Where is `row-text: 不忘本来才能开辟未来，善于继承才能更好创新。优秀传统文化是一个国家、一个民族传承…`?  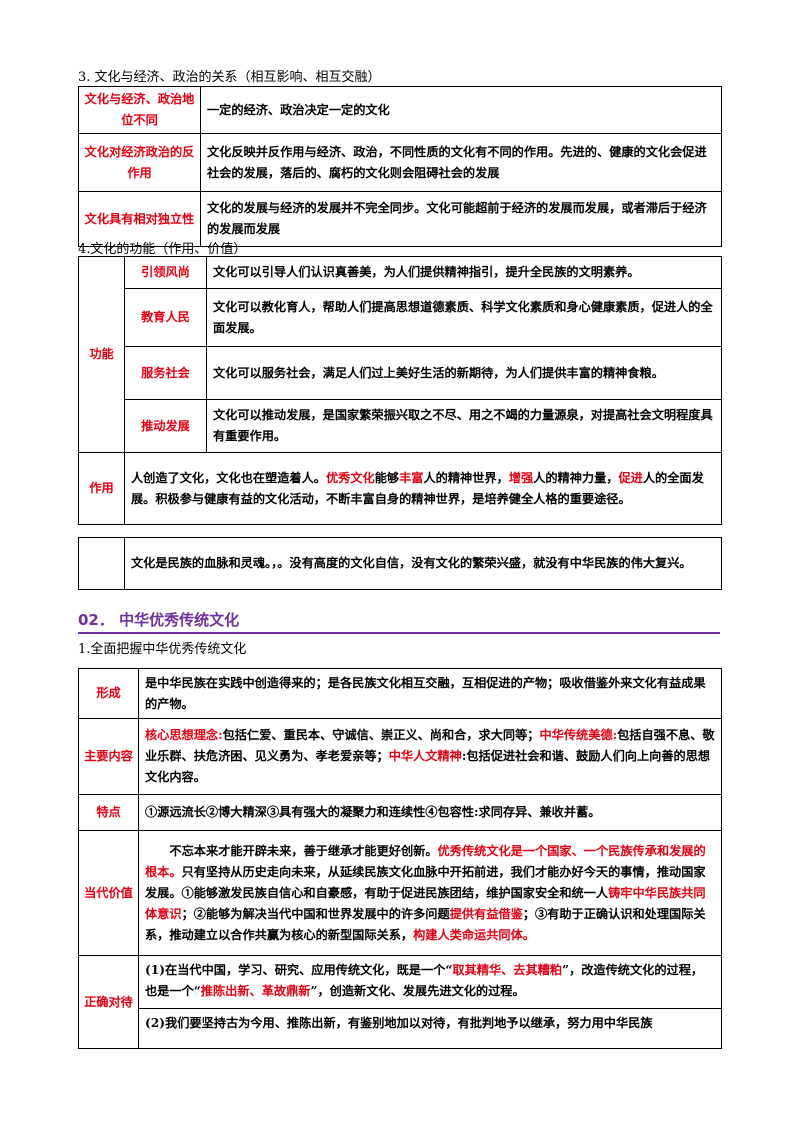
row-text: 不忘本来才能开辟未来，善于继承才能更好创新。优秀传统文化是一个国家、一个民族传承… is located at coordinates (430, 893).